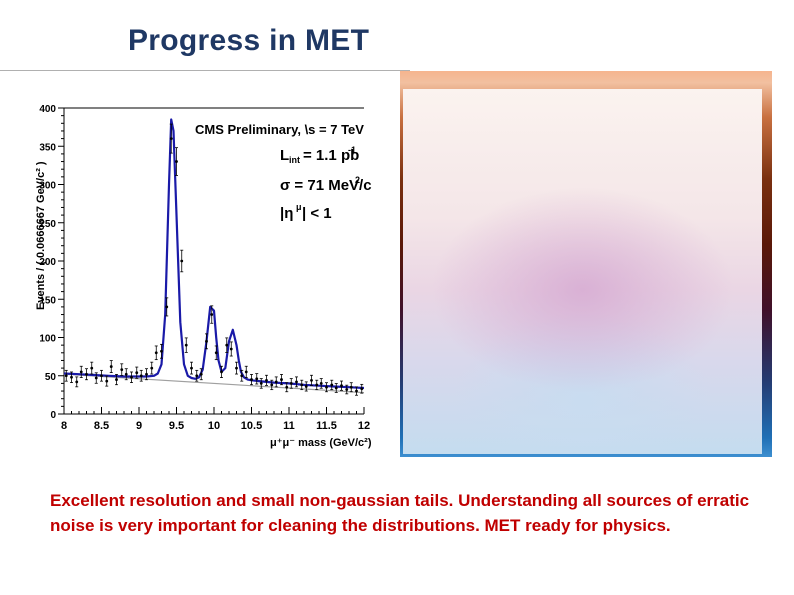 Image resolution: width=794 pixels, height=595 pixels. I want to click on y-tick-label: 200, so click(47, 262).